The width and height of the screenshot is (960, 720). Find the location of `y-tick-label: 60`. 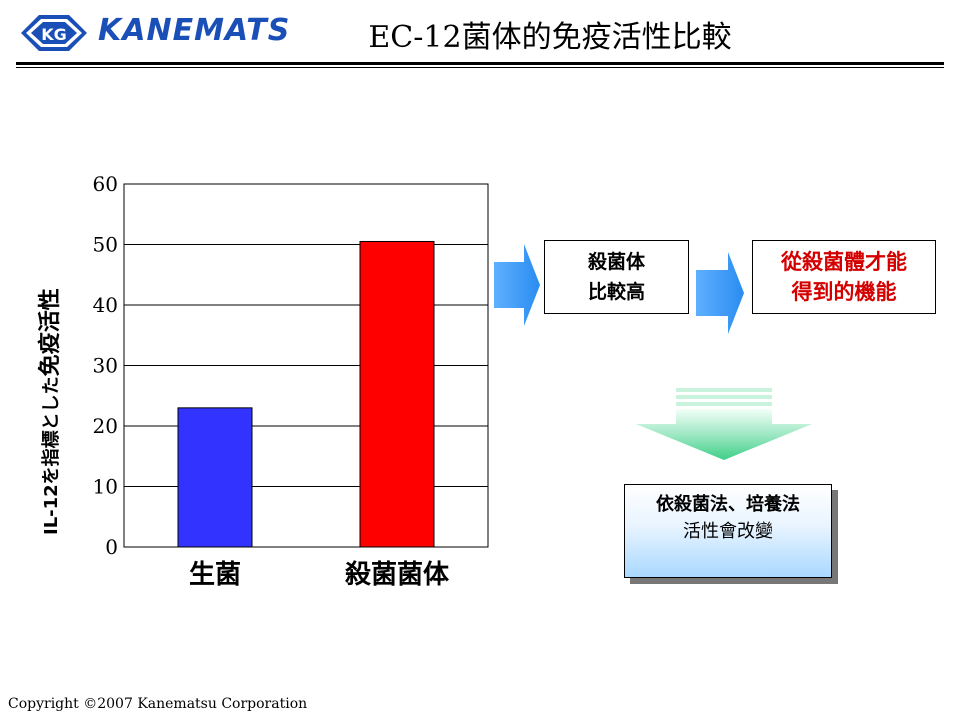

y-tick-label: 60 is located at coordinates (105, 184).